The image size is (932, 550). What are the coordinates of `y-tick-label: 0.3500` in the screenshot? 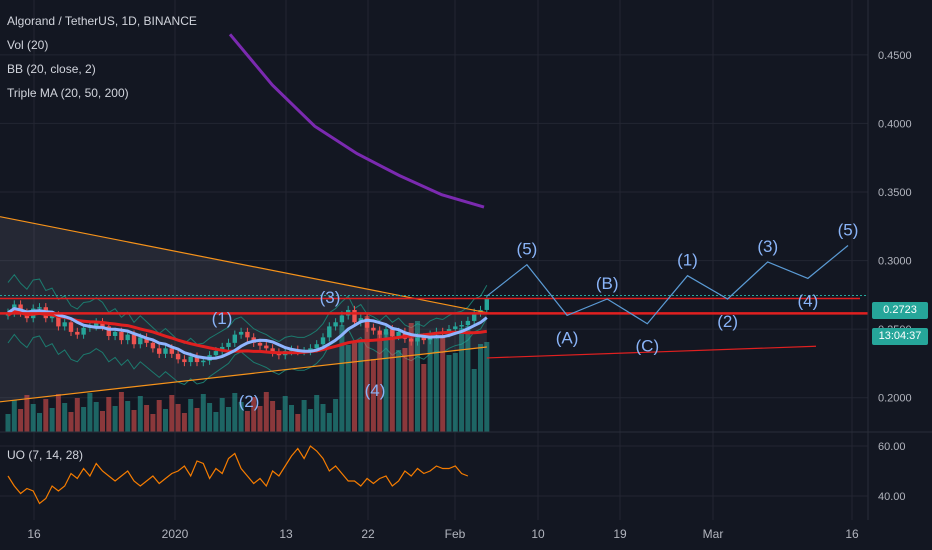 It's located at (895, 193).